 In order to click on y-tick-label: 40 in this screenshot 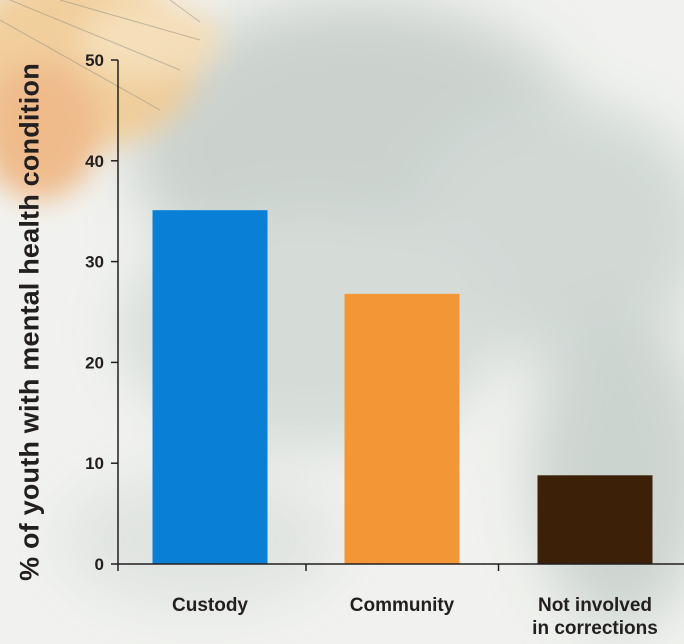, I will do `click(94, 161)`.